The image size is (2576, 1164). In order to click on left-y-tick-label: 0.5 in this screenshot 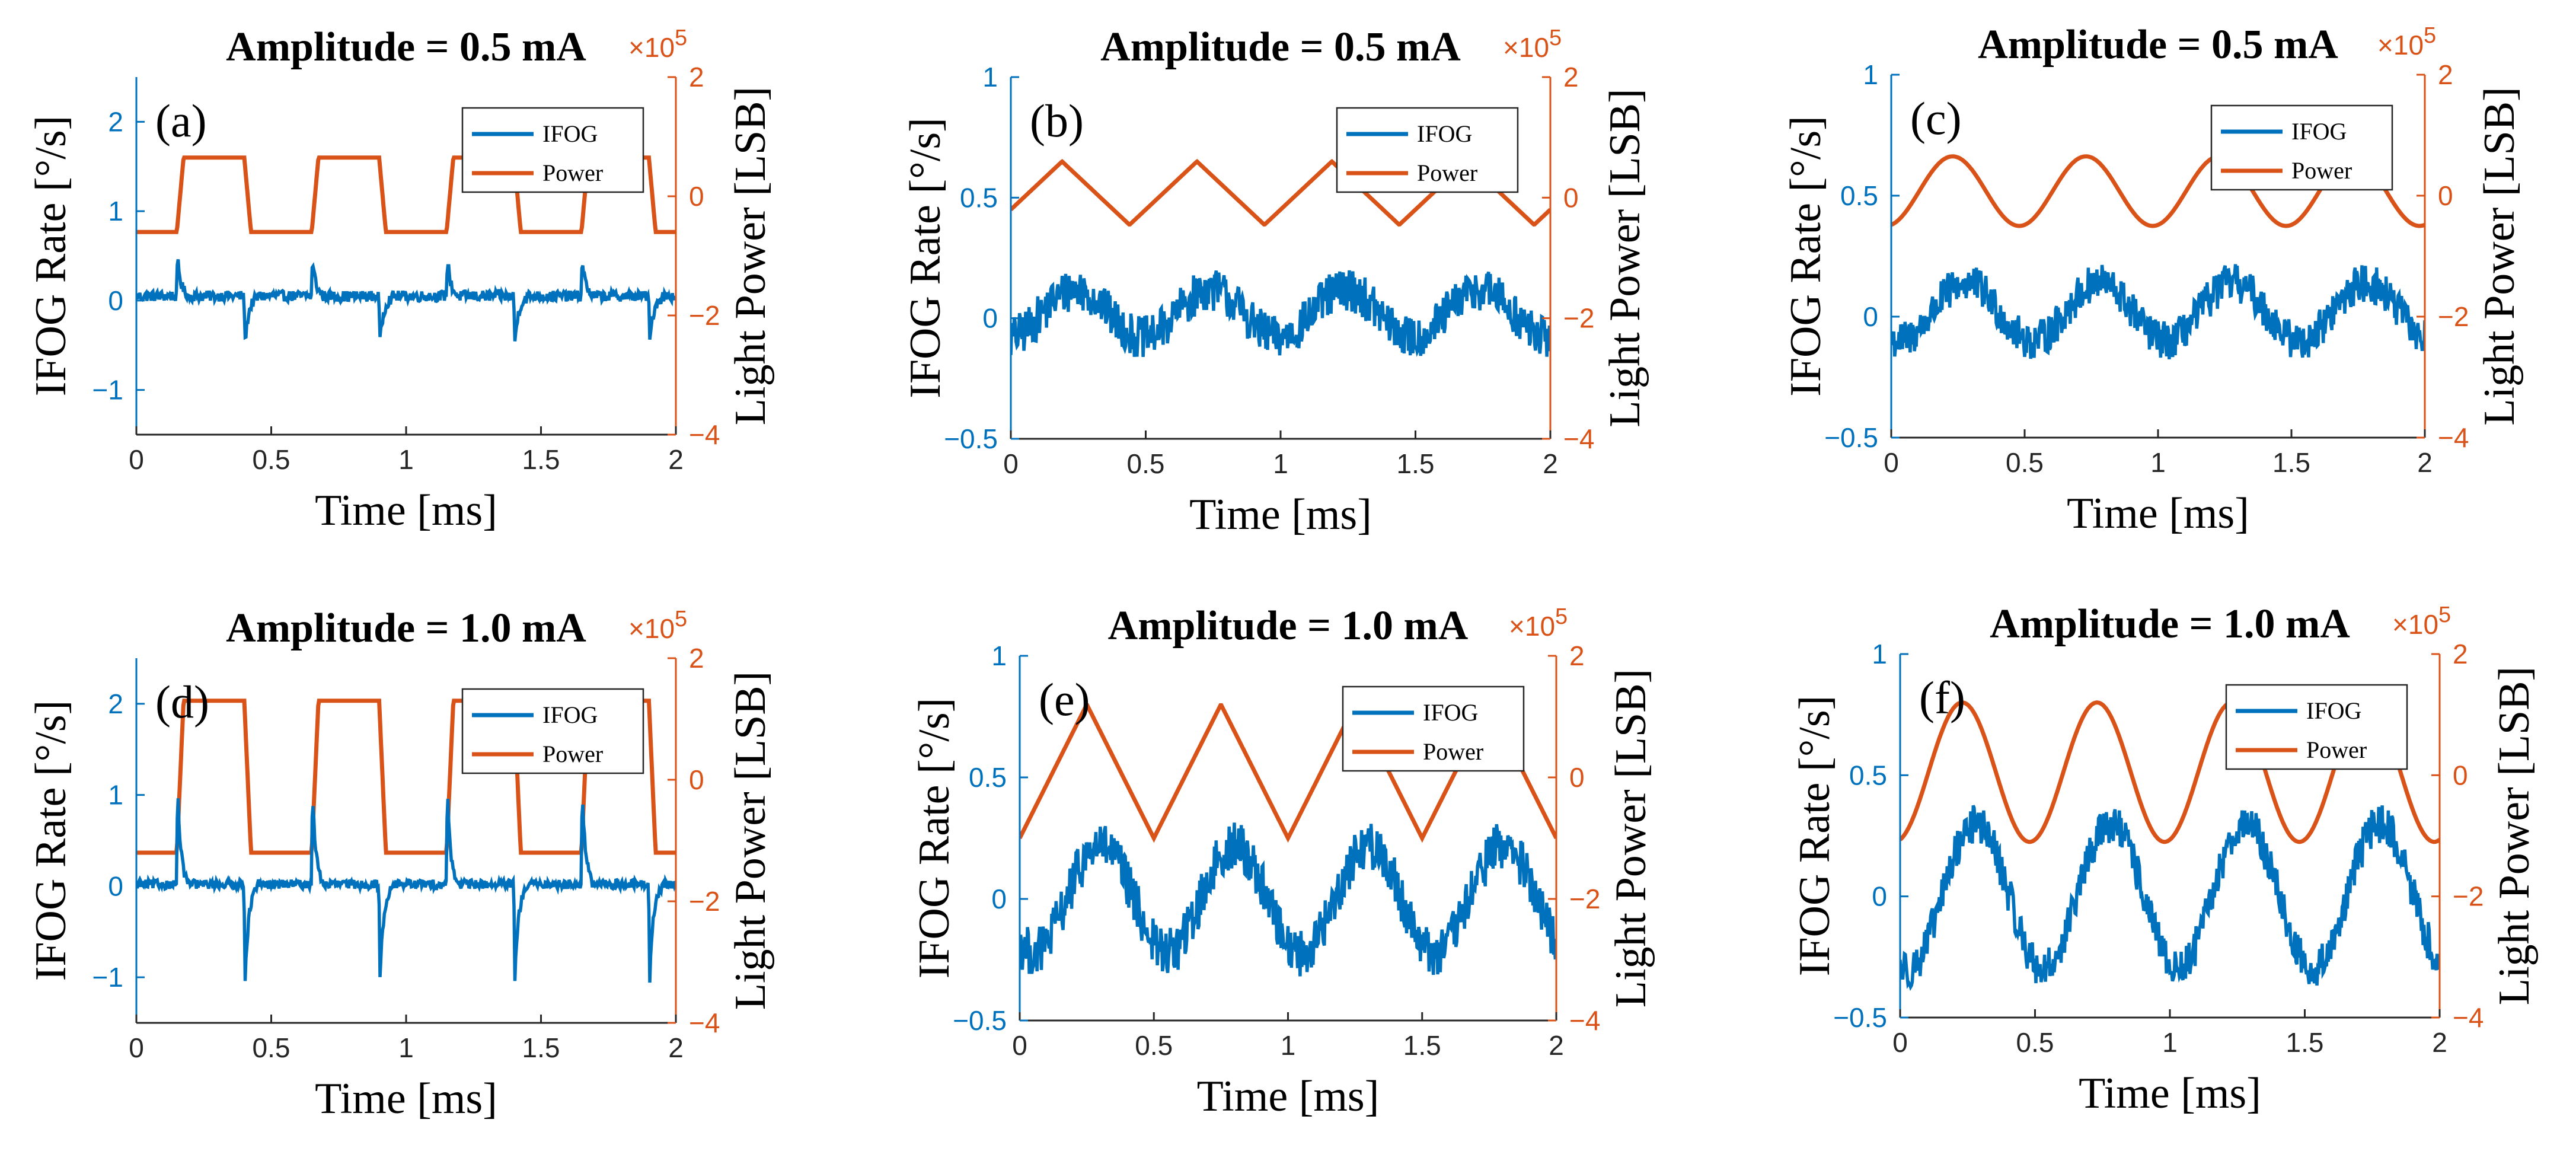, I will do `click(1859, 196)`.